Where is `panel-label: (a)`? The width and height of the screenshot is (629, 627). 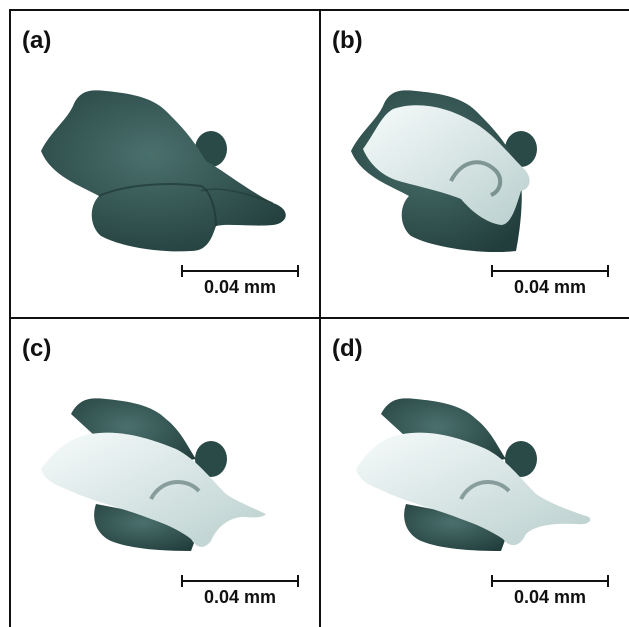 panel-label: (a) is located at coordinates (37, 40).